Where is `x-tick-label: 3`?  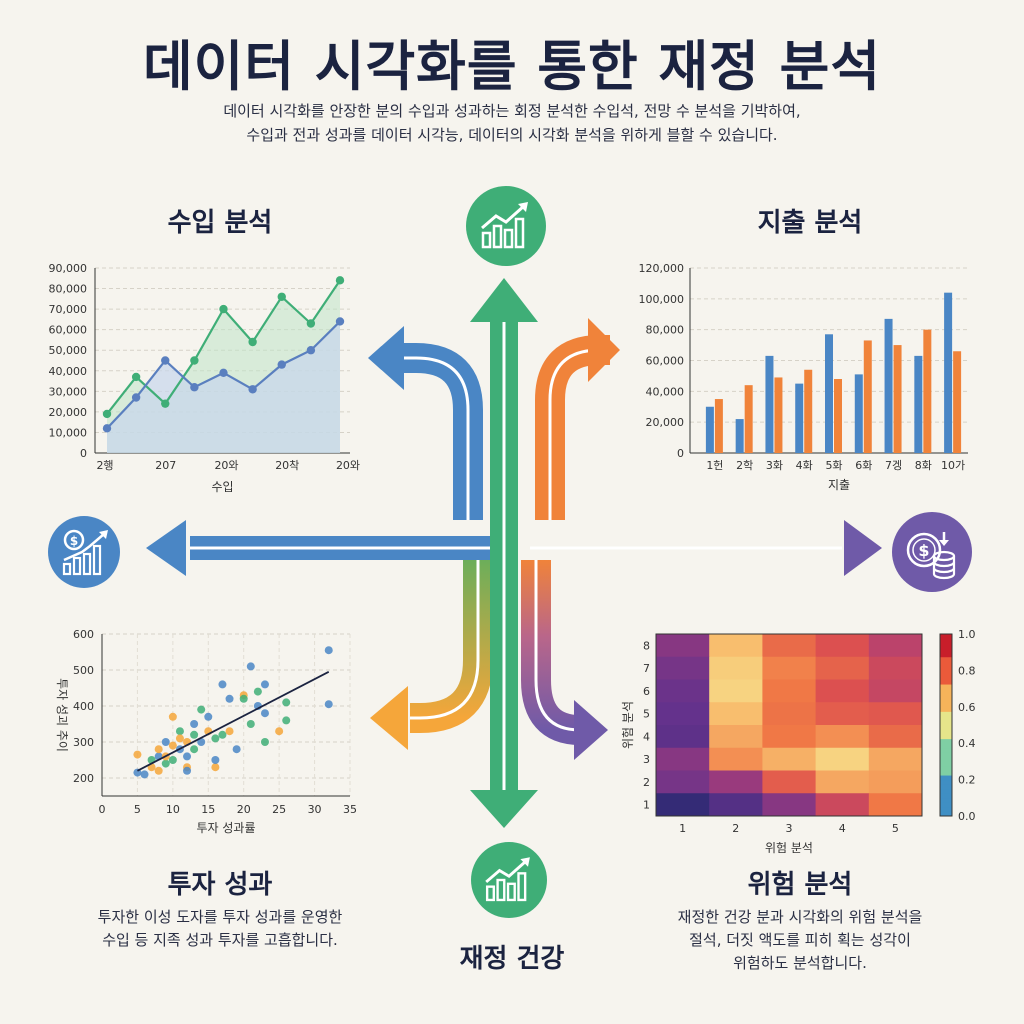
x-tick-label: 3 is located at coordinates (789, 828).